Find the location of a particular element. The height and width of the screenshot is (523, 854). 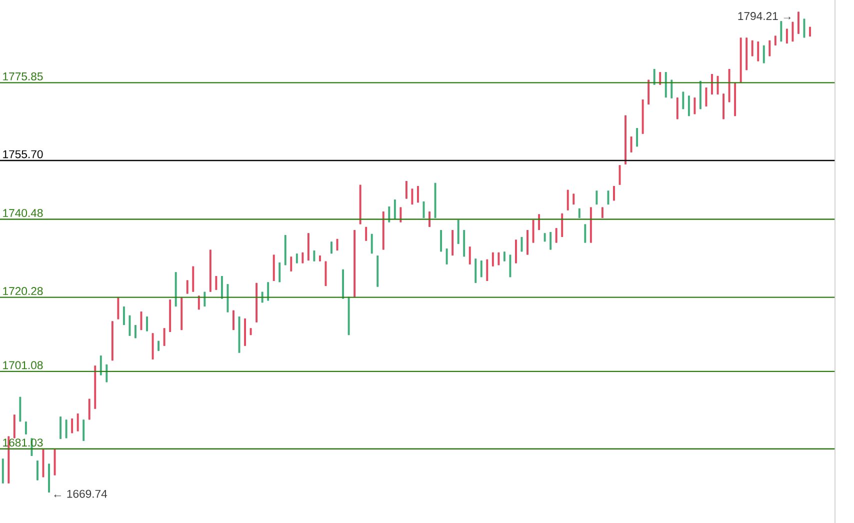

ref-line-label: 1775.85 is located at coordinates (23, 76).